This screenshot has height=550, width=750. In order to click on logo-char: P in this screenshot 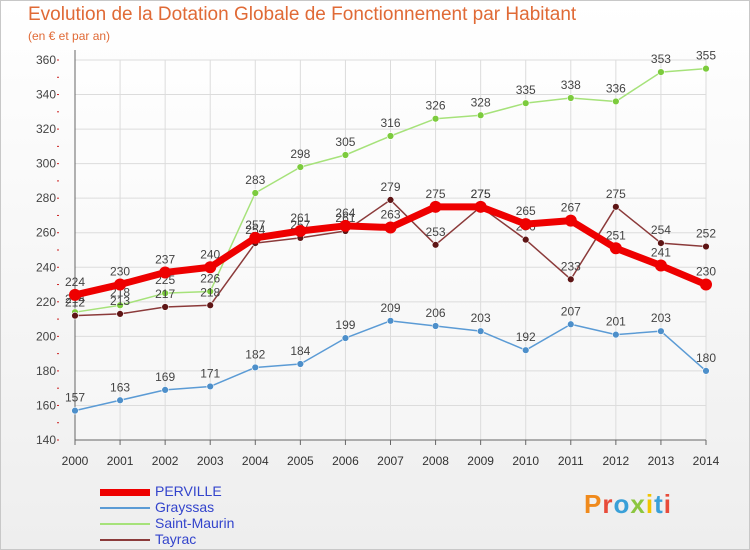, I will do `click(593, 504)`.